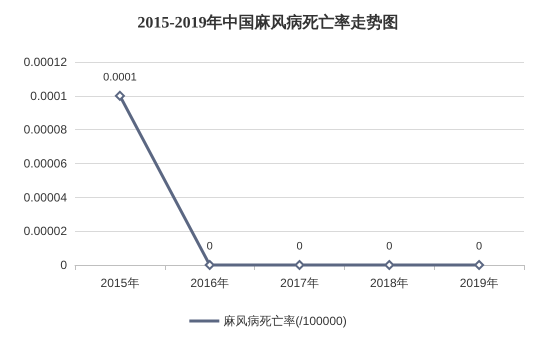 This screenshot has width=536, height=340. Describe the element at coordinates (46, 231) in the screenshot. I see `y-tick-label: 0.00002` at that location.